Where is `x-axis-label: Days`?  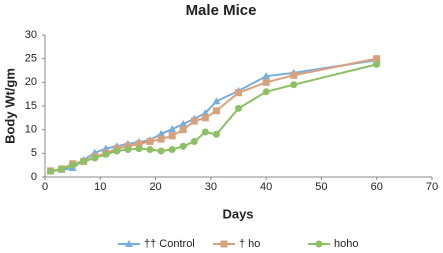
x-axis-label: Days is located at coordinates (237, 213).